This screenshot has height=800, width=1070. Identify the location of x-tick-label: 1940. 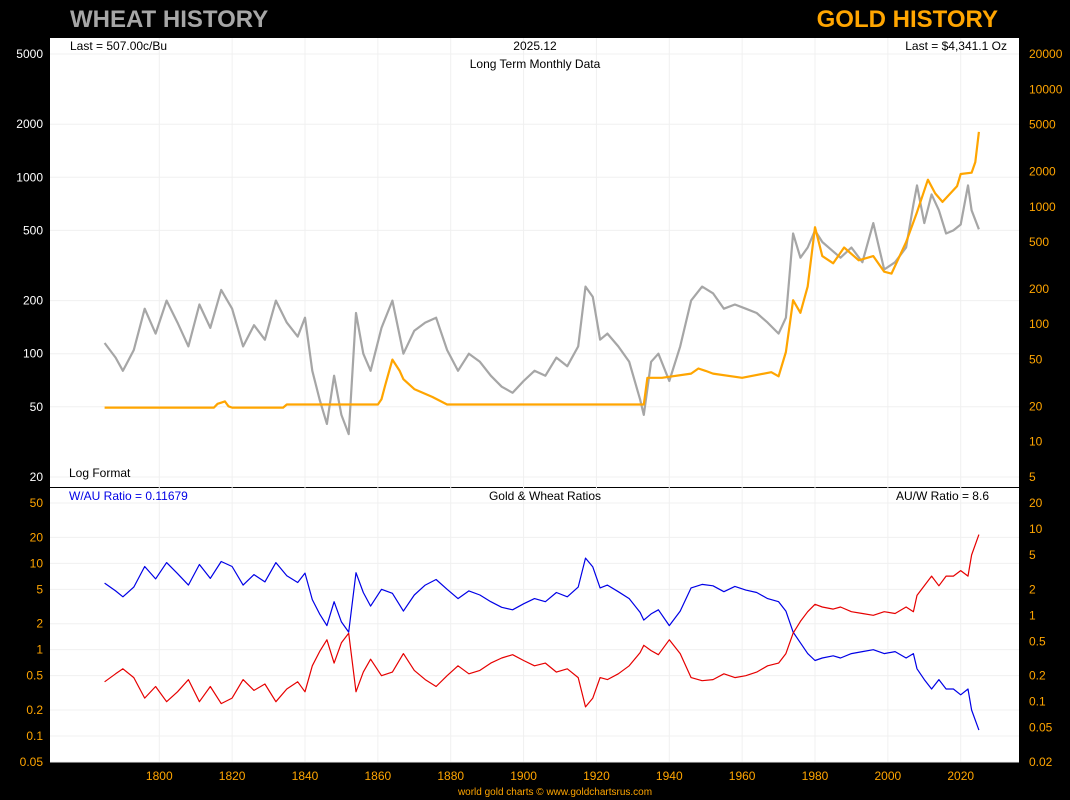
(669, 776).